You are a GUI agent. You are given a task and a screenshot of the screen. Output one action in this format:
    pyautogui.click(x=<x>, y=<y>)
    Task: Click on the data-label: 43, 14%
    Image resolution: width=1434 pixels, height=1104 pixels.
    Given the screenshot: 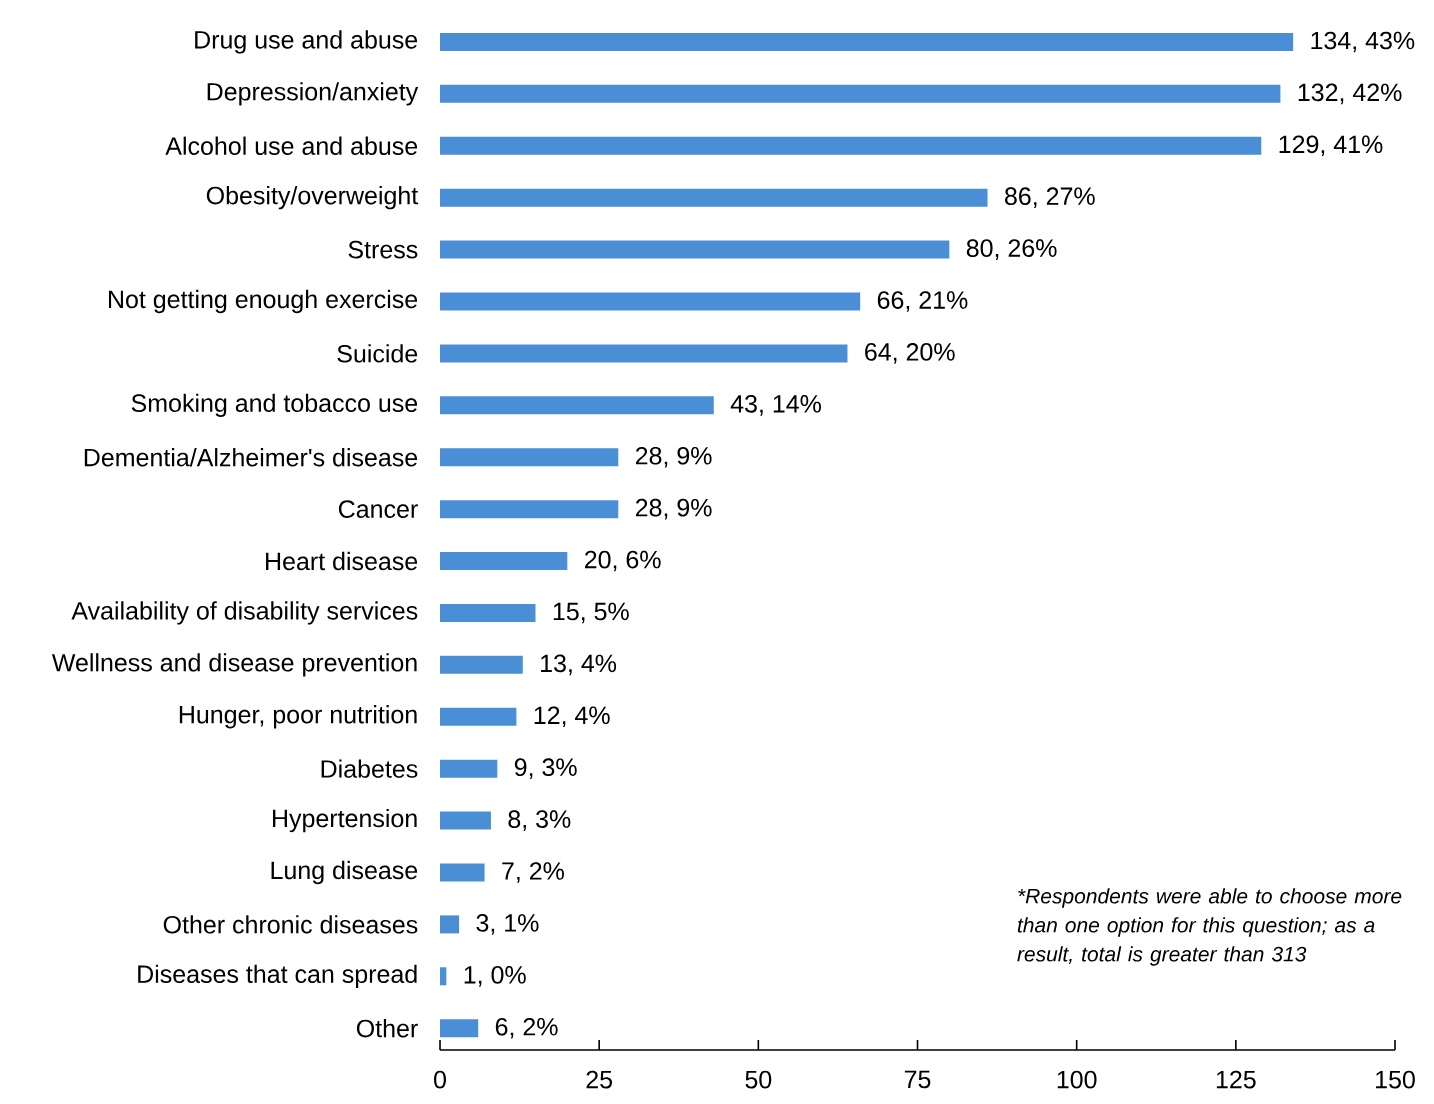 What is the action you would take?
    pyautogui.click(x=775, y=405)
    